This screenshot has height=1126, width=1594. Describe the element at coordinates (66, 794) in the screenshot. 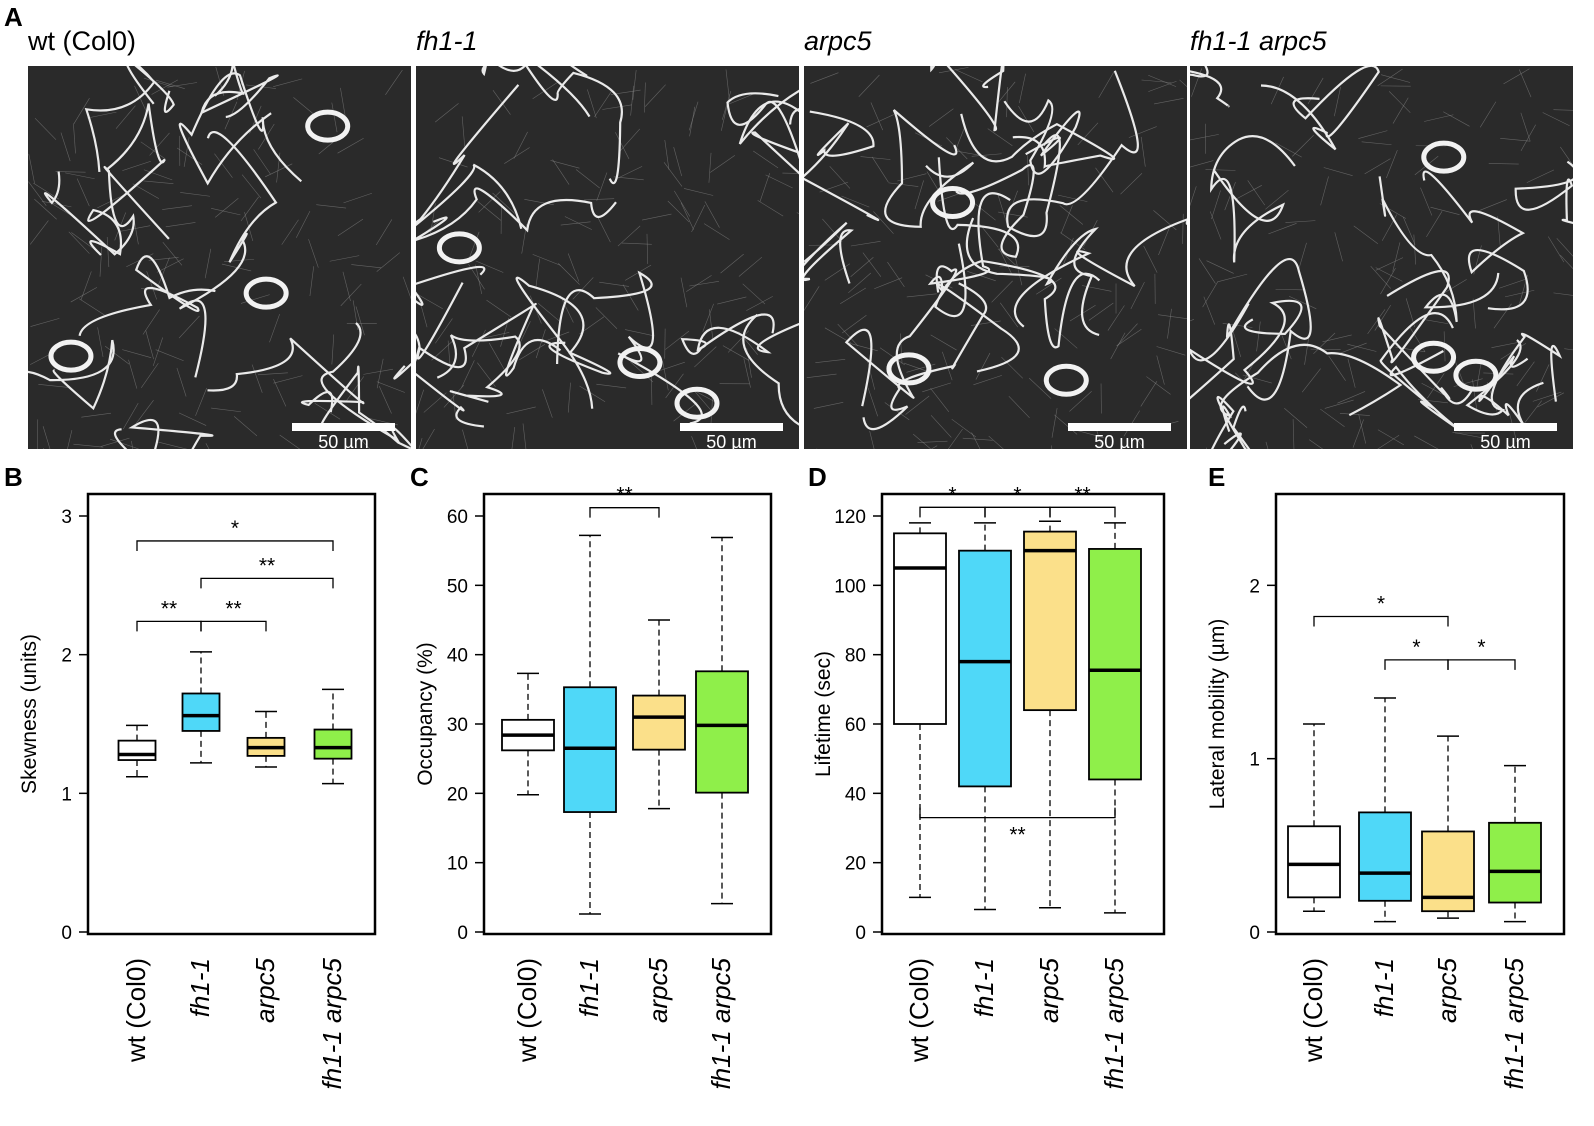

I see `y-tick-label: 1` at that location.